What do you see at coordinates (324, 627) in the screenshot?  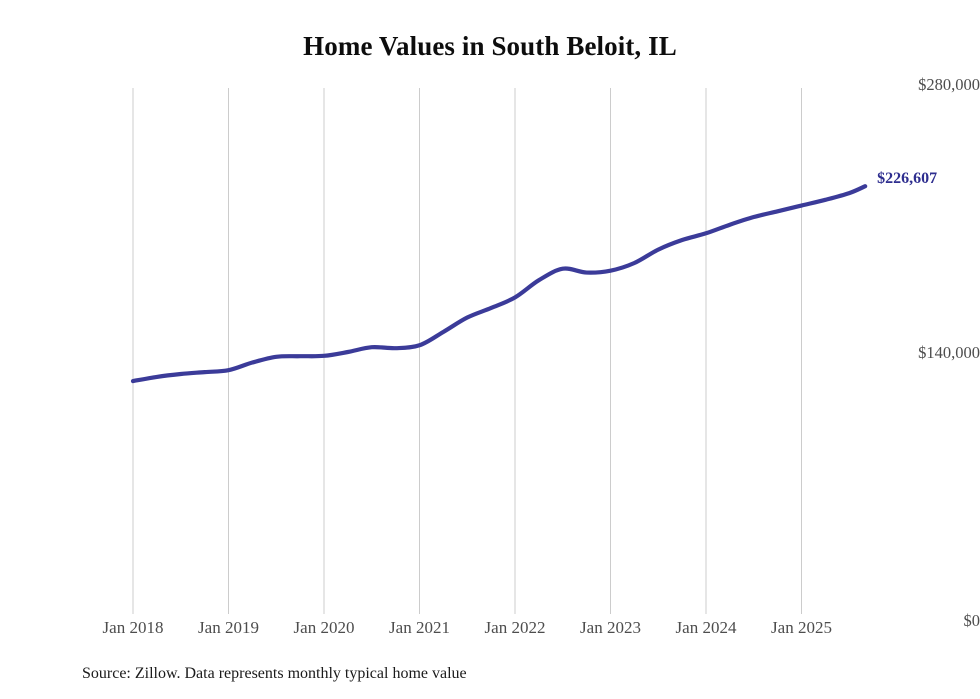 I see `x-axis-tick-label: Jan 2020` at bounding box center [324, 627].